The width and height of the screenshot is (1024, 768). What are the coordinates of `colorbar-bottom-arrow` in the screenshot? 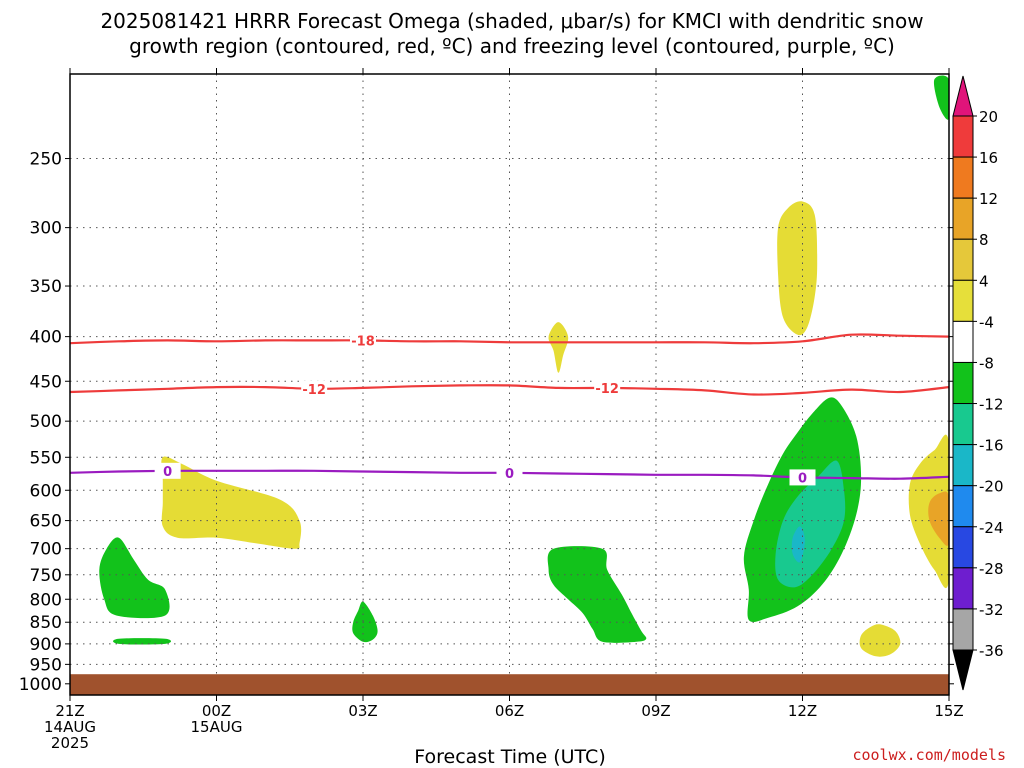 It's located at (963, 670).